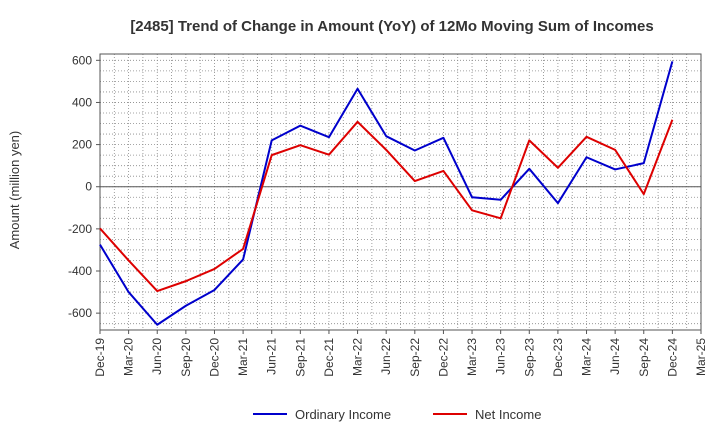 The height and width of the screenshot is (440, 720). I want to click on x-tick-label: Mar-25, so click(701, 357).